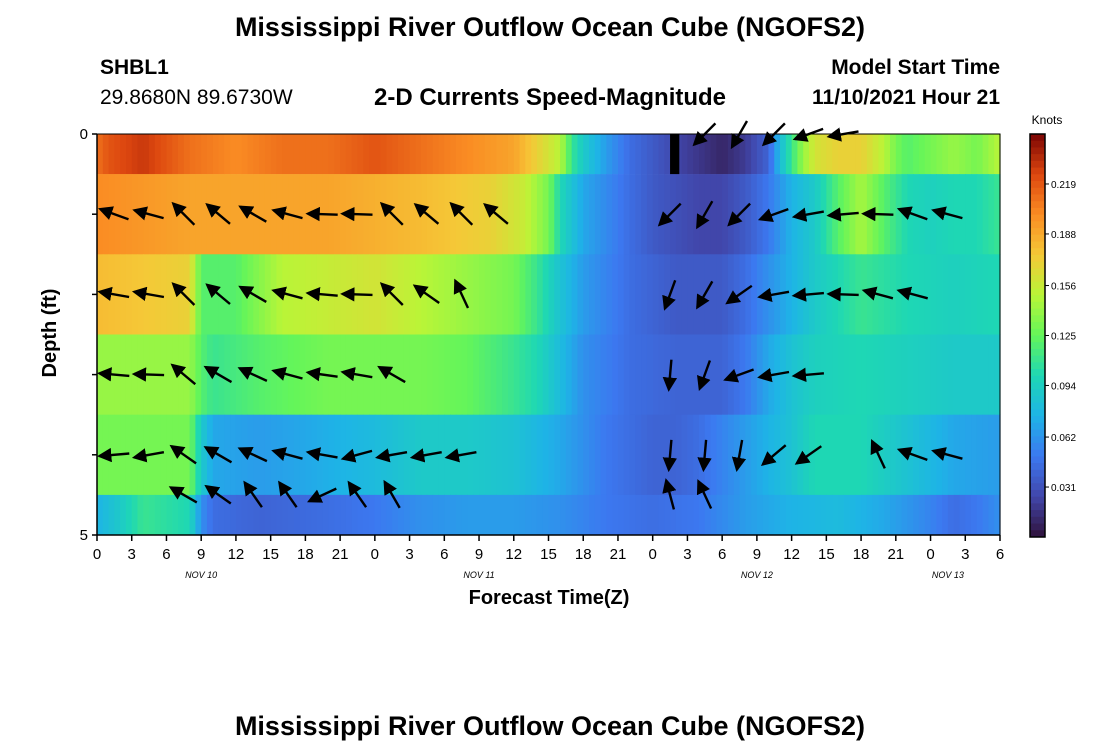 The height and width of the screenshot is (750, 1100). I want to click on chart-subtitle: 2-D Currents Speed-Magnitude, so click(550, 97).